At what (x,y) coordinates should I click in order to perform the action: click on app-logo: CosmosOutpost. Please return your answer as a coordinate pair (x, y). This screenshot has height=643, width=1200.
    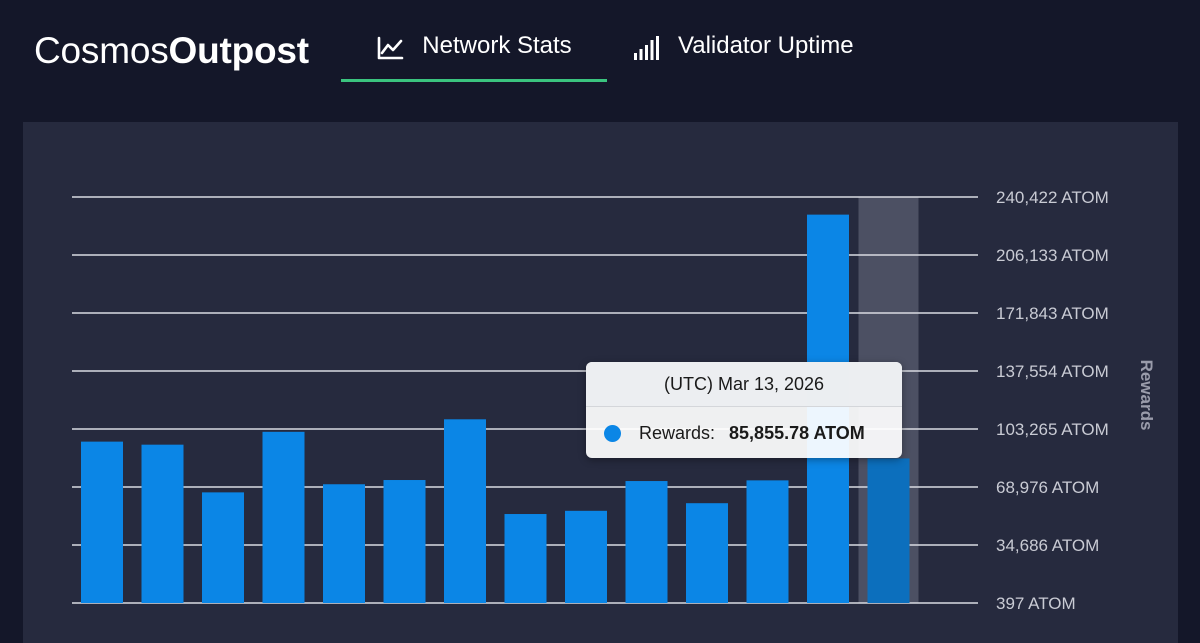
    Looking at the image, I should click on (171, 51).